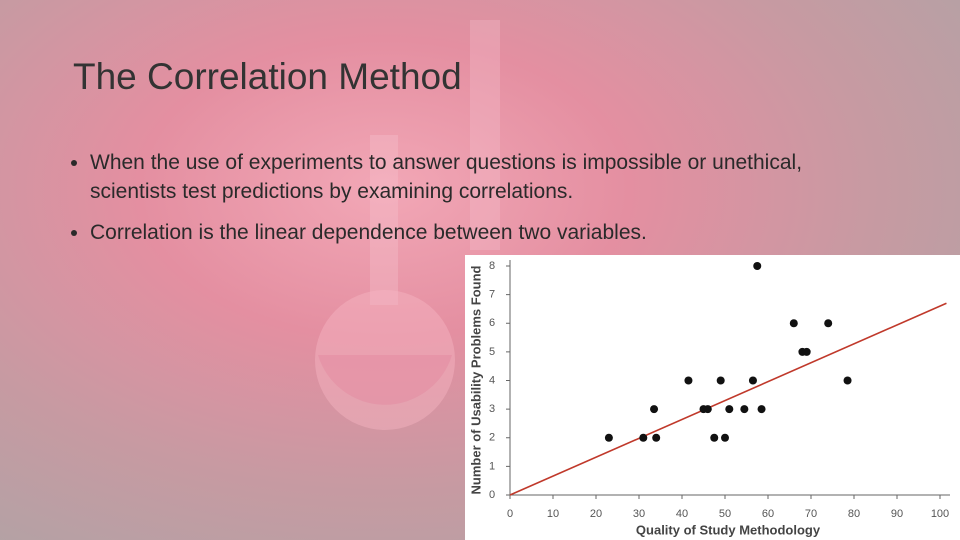  What do you see at coordinates (510, 514) in the screenshot?
I see `x-tick-label: 0` at bounding box center [510, 514].